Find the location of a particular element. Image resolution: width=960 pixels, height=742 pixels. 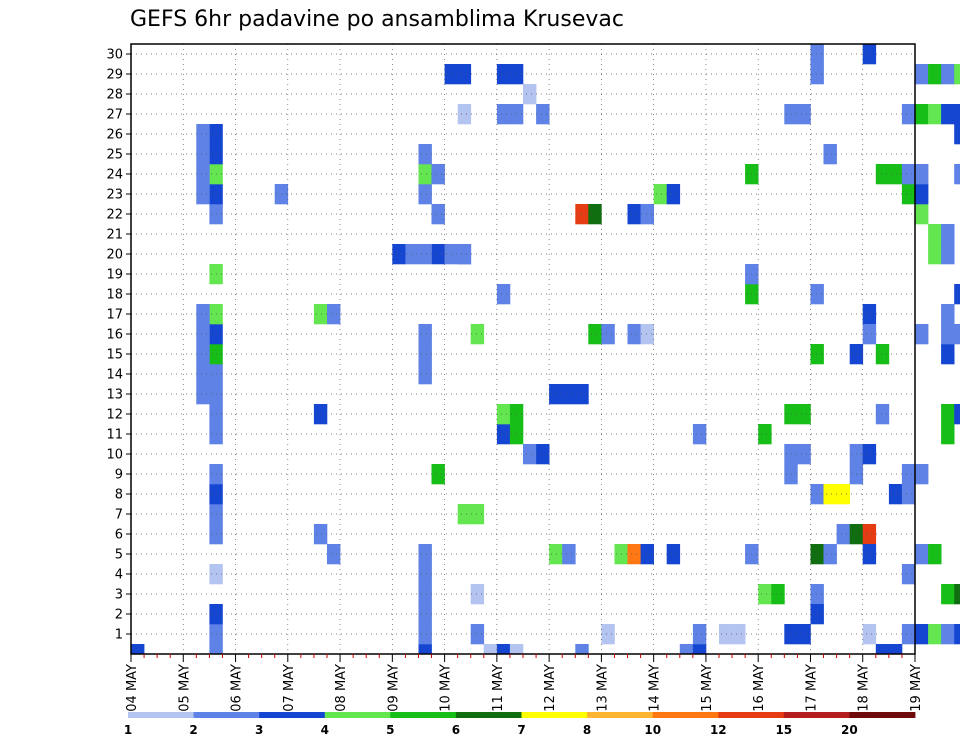

y-tick-label: 21 is located at coordinates (114, 235).